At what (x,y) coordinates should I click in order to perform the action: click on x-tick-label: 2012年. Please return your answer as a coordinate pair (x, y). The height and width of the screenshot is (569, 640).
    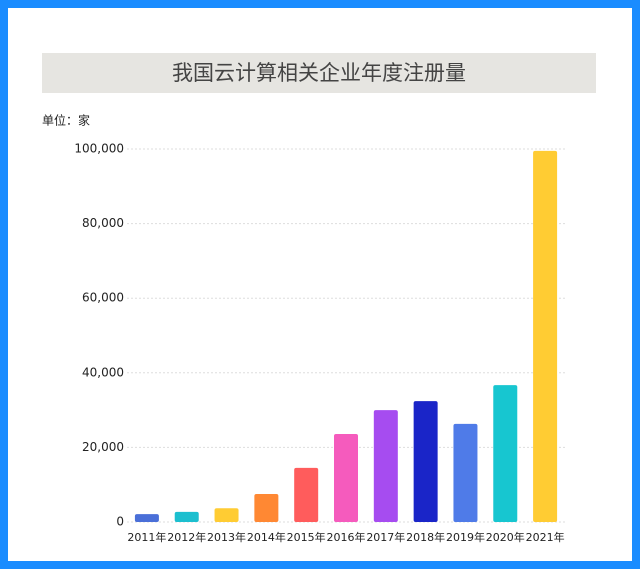
    Looking at the image, I should click on (186, 537).